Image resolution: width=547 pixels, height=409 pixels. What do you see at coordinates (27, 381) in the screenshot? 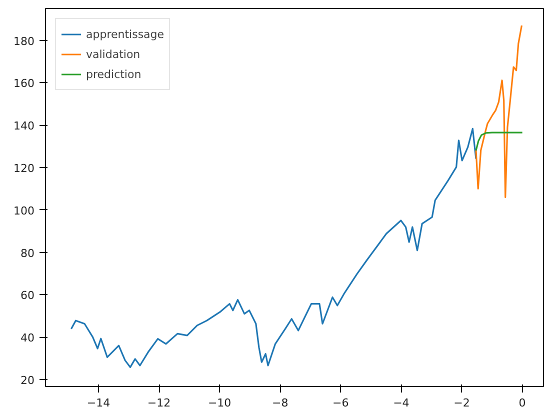
I see `y-tick-label: 20` at bounding box center [27, 381].